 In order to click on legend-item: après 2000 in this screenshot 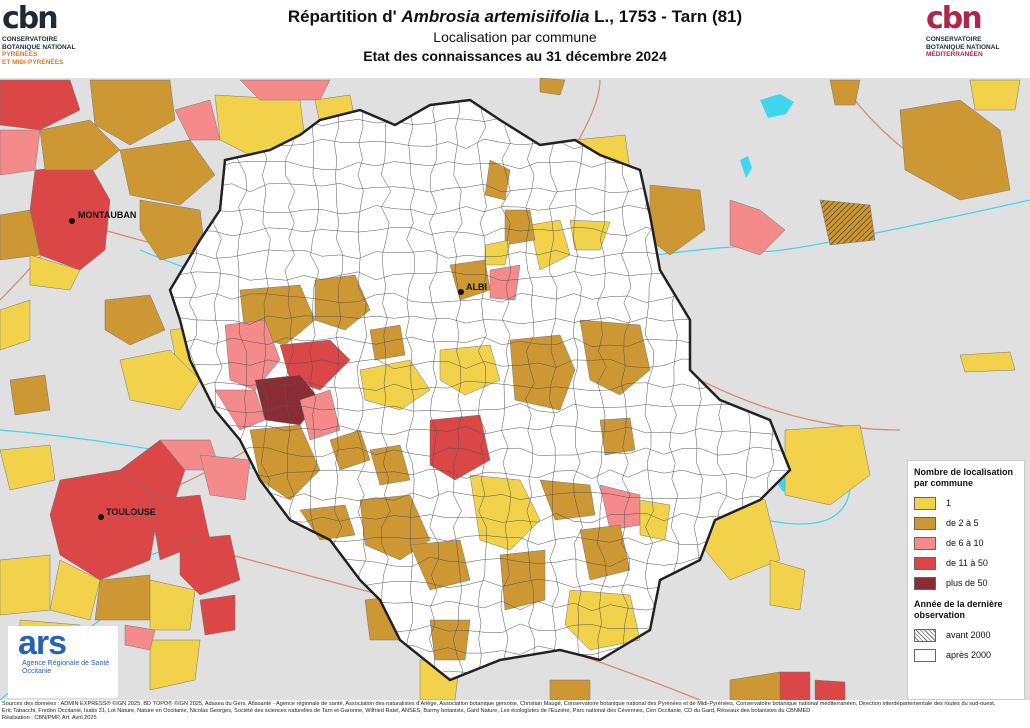, I will do `click(966, 655)`.